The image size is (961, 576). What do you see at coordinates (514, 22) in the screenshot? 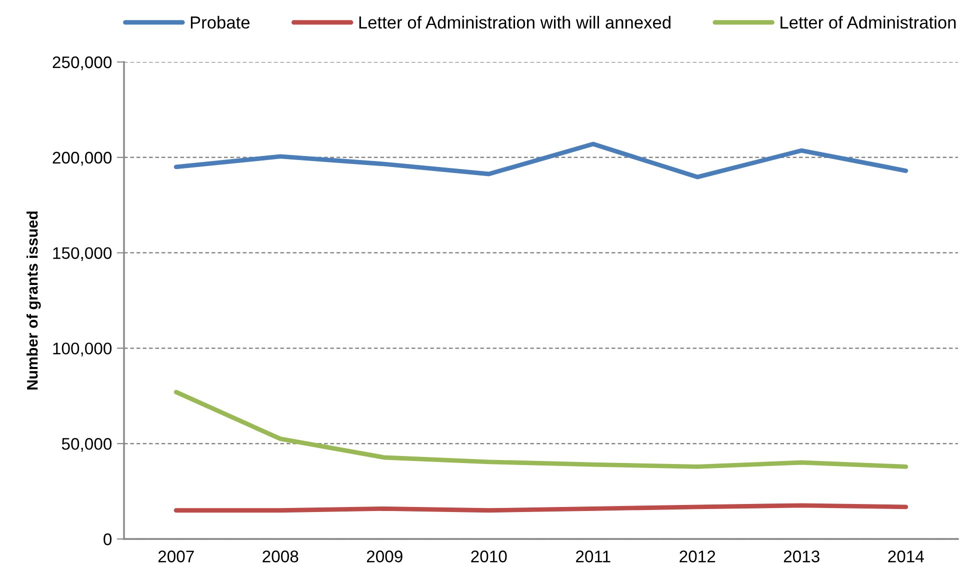
I see `legend-label: Letter of Administration with will annexed` at bounding box center [514, 22].